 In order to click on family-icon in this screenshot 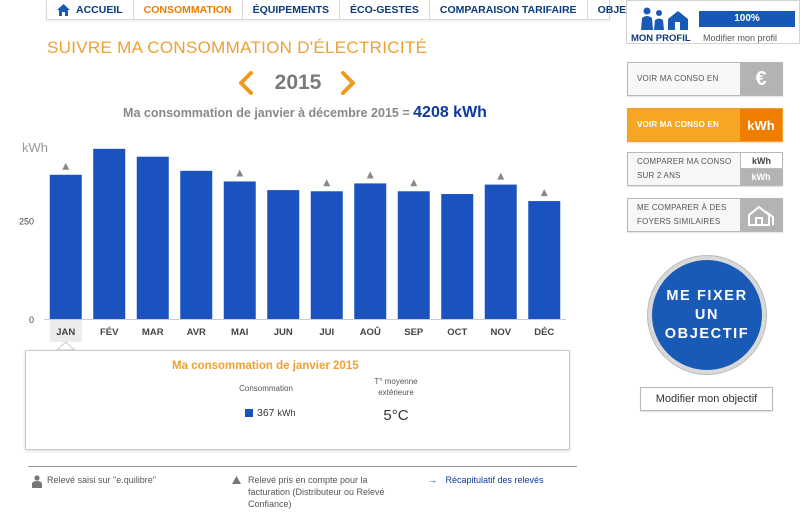, I will do `click(662, 18)`.